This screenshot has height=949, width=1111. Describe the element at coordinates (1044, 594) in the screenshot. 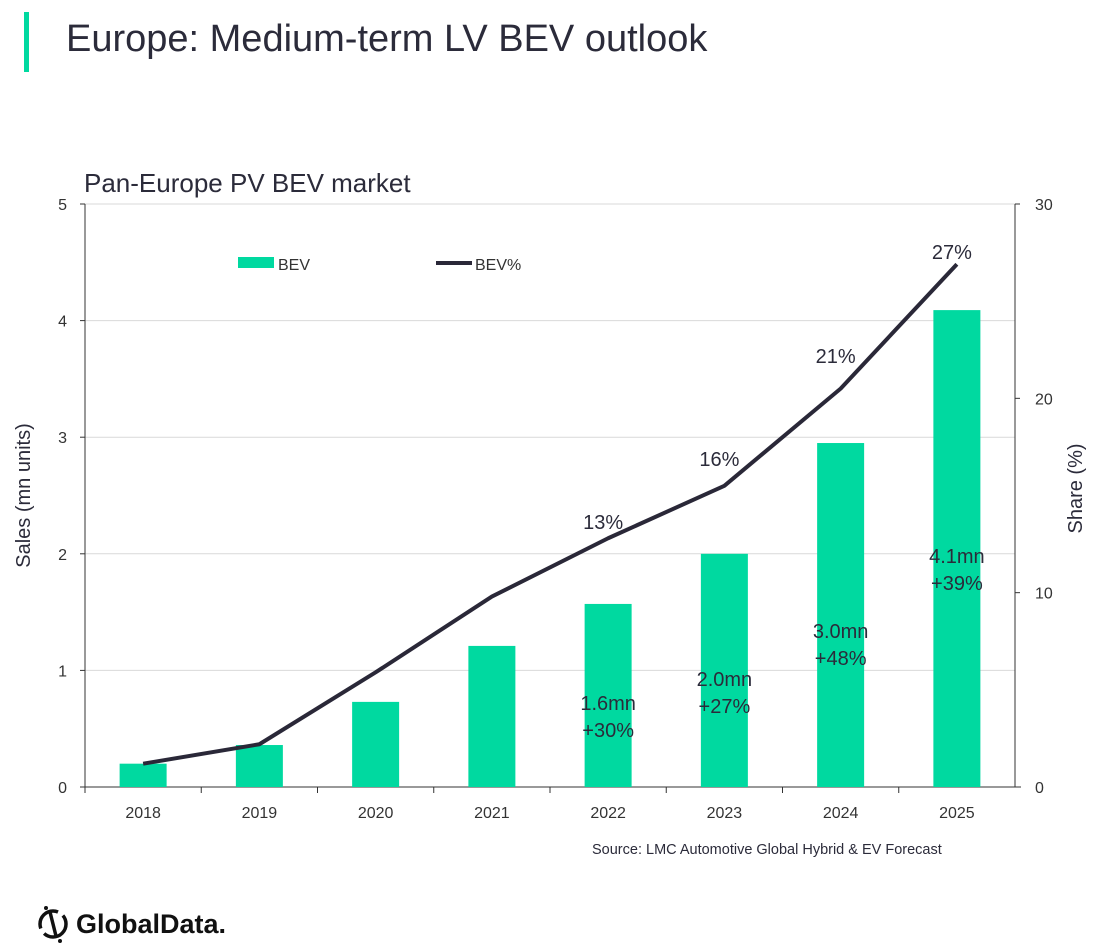

I see `y2-tick-label: 10` at that location.